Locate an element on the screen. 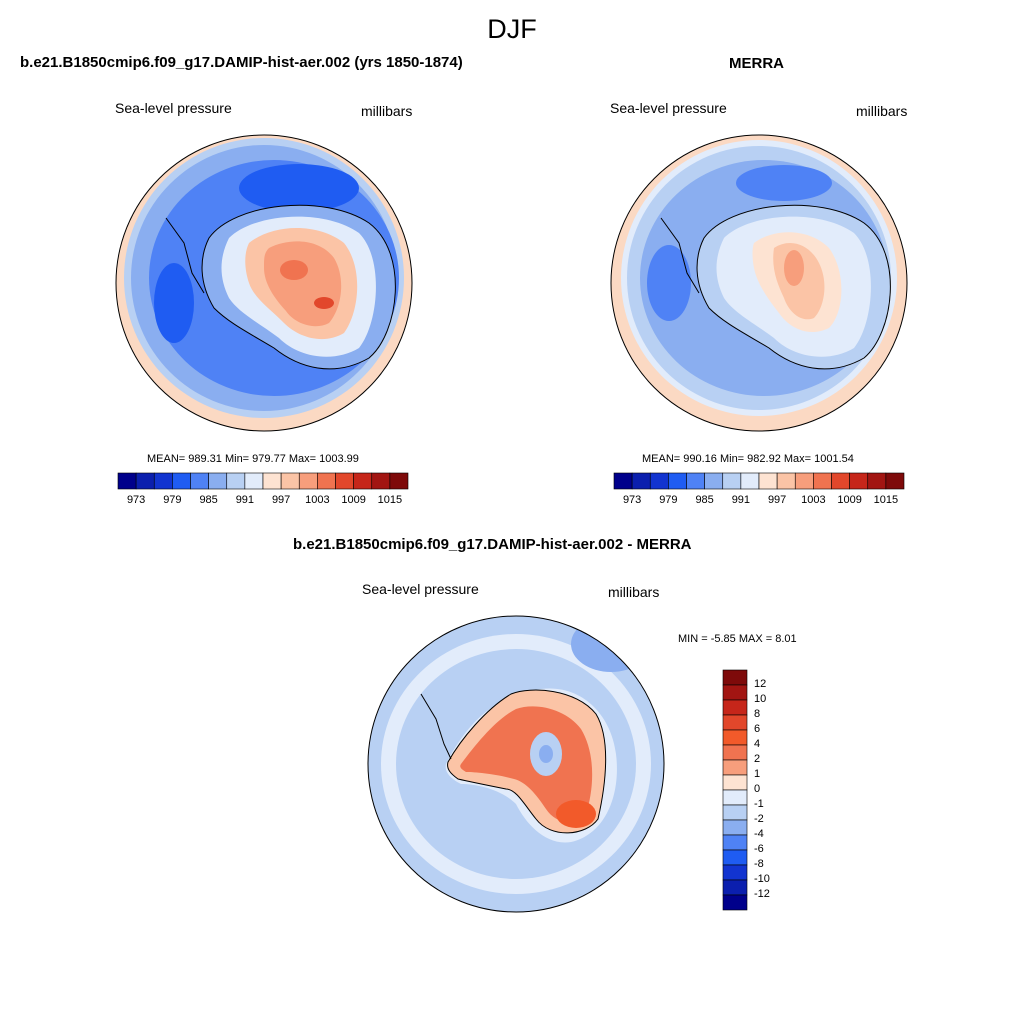  colorbar-tick-label: 2 is located at coordinates (757, 759).